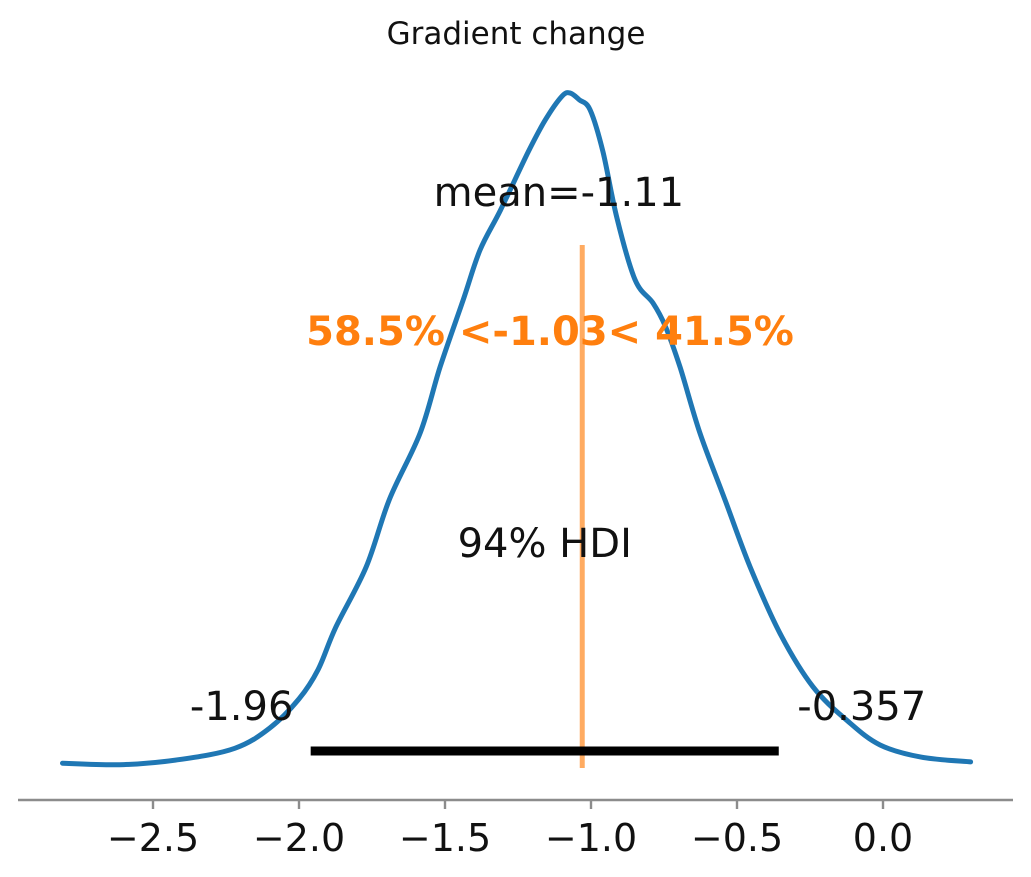 The image size is (1031, 877). Describe the element at coordinates (510, 838) in the screenshot. I see `x-axis-tick-labels: −2.5 −2.0 −1.5 −1.0 −0.5 0.0` at that location.